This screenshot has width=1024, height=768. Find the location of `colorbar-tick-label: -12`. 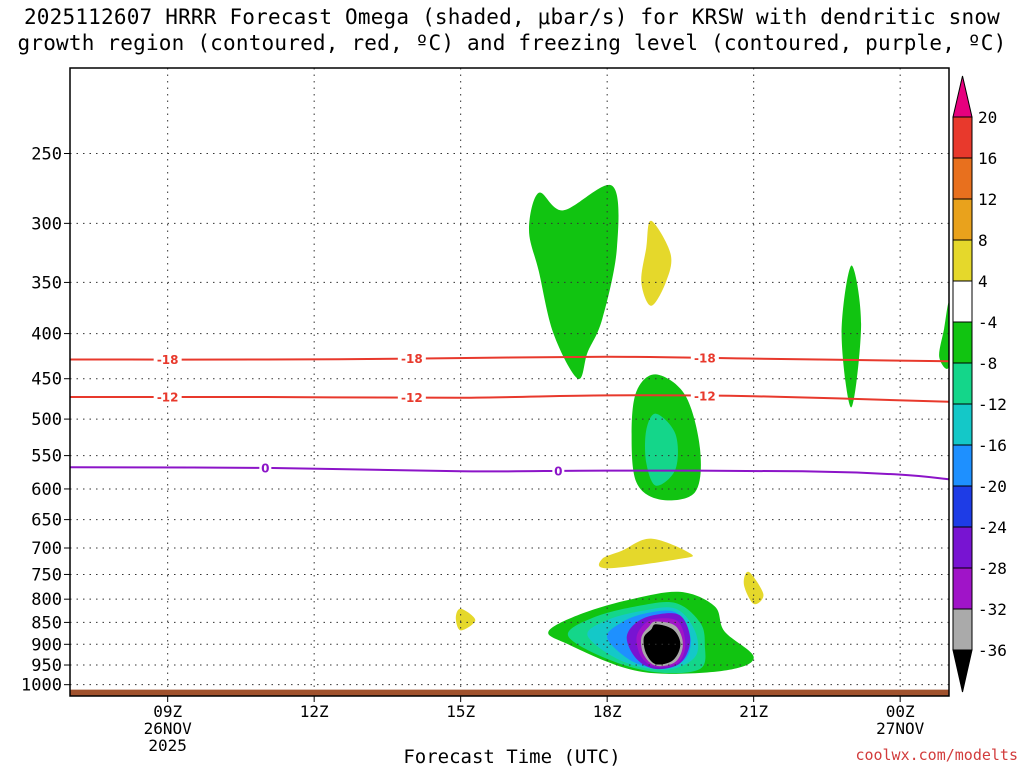

colorbar-tick-label: -12 is located at coordinates (992, 404).